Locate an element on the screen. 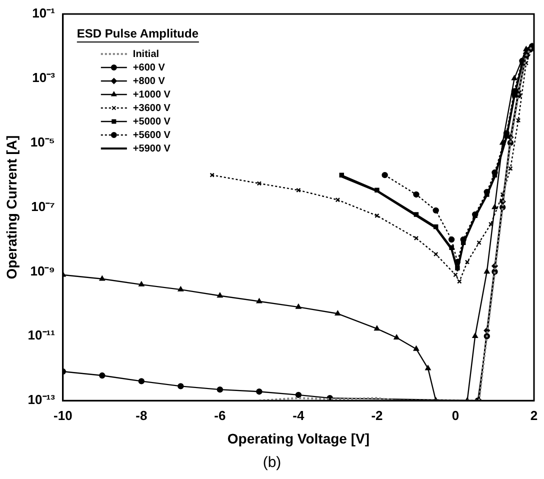 This screenshot has height=479, width=544. y-tick-label: 10⁻³ is located at coordinates (44, 78).